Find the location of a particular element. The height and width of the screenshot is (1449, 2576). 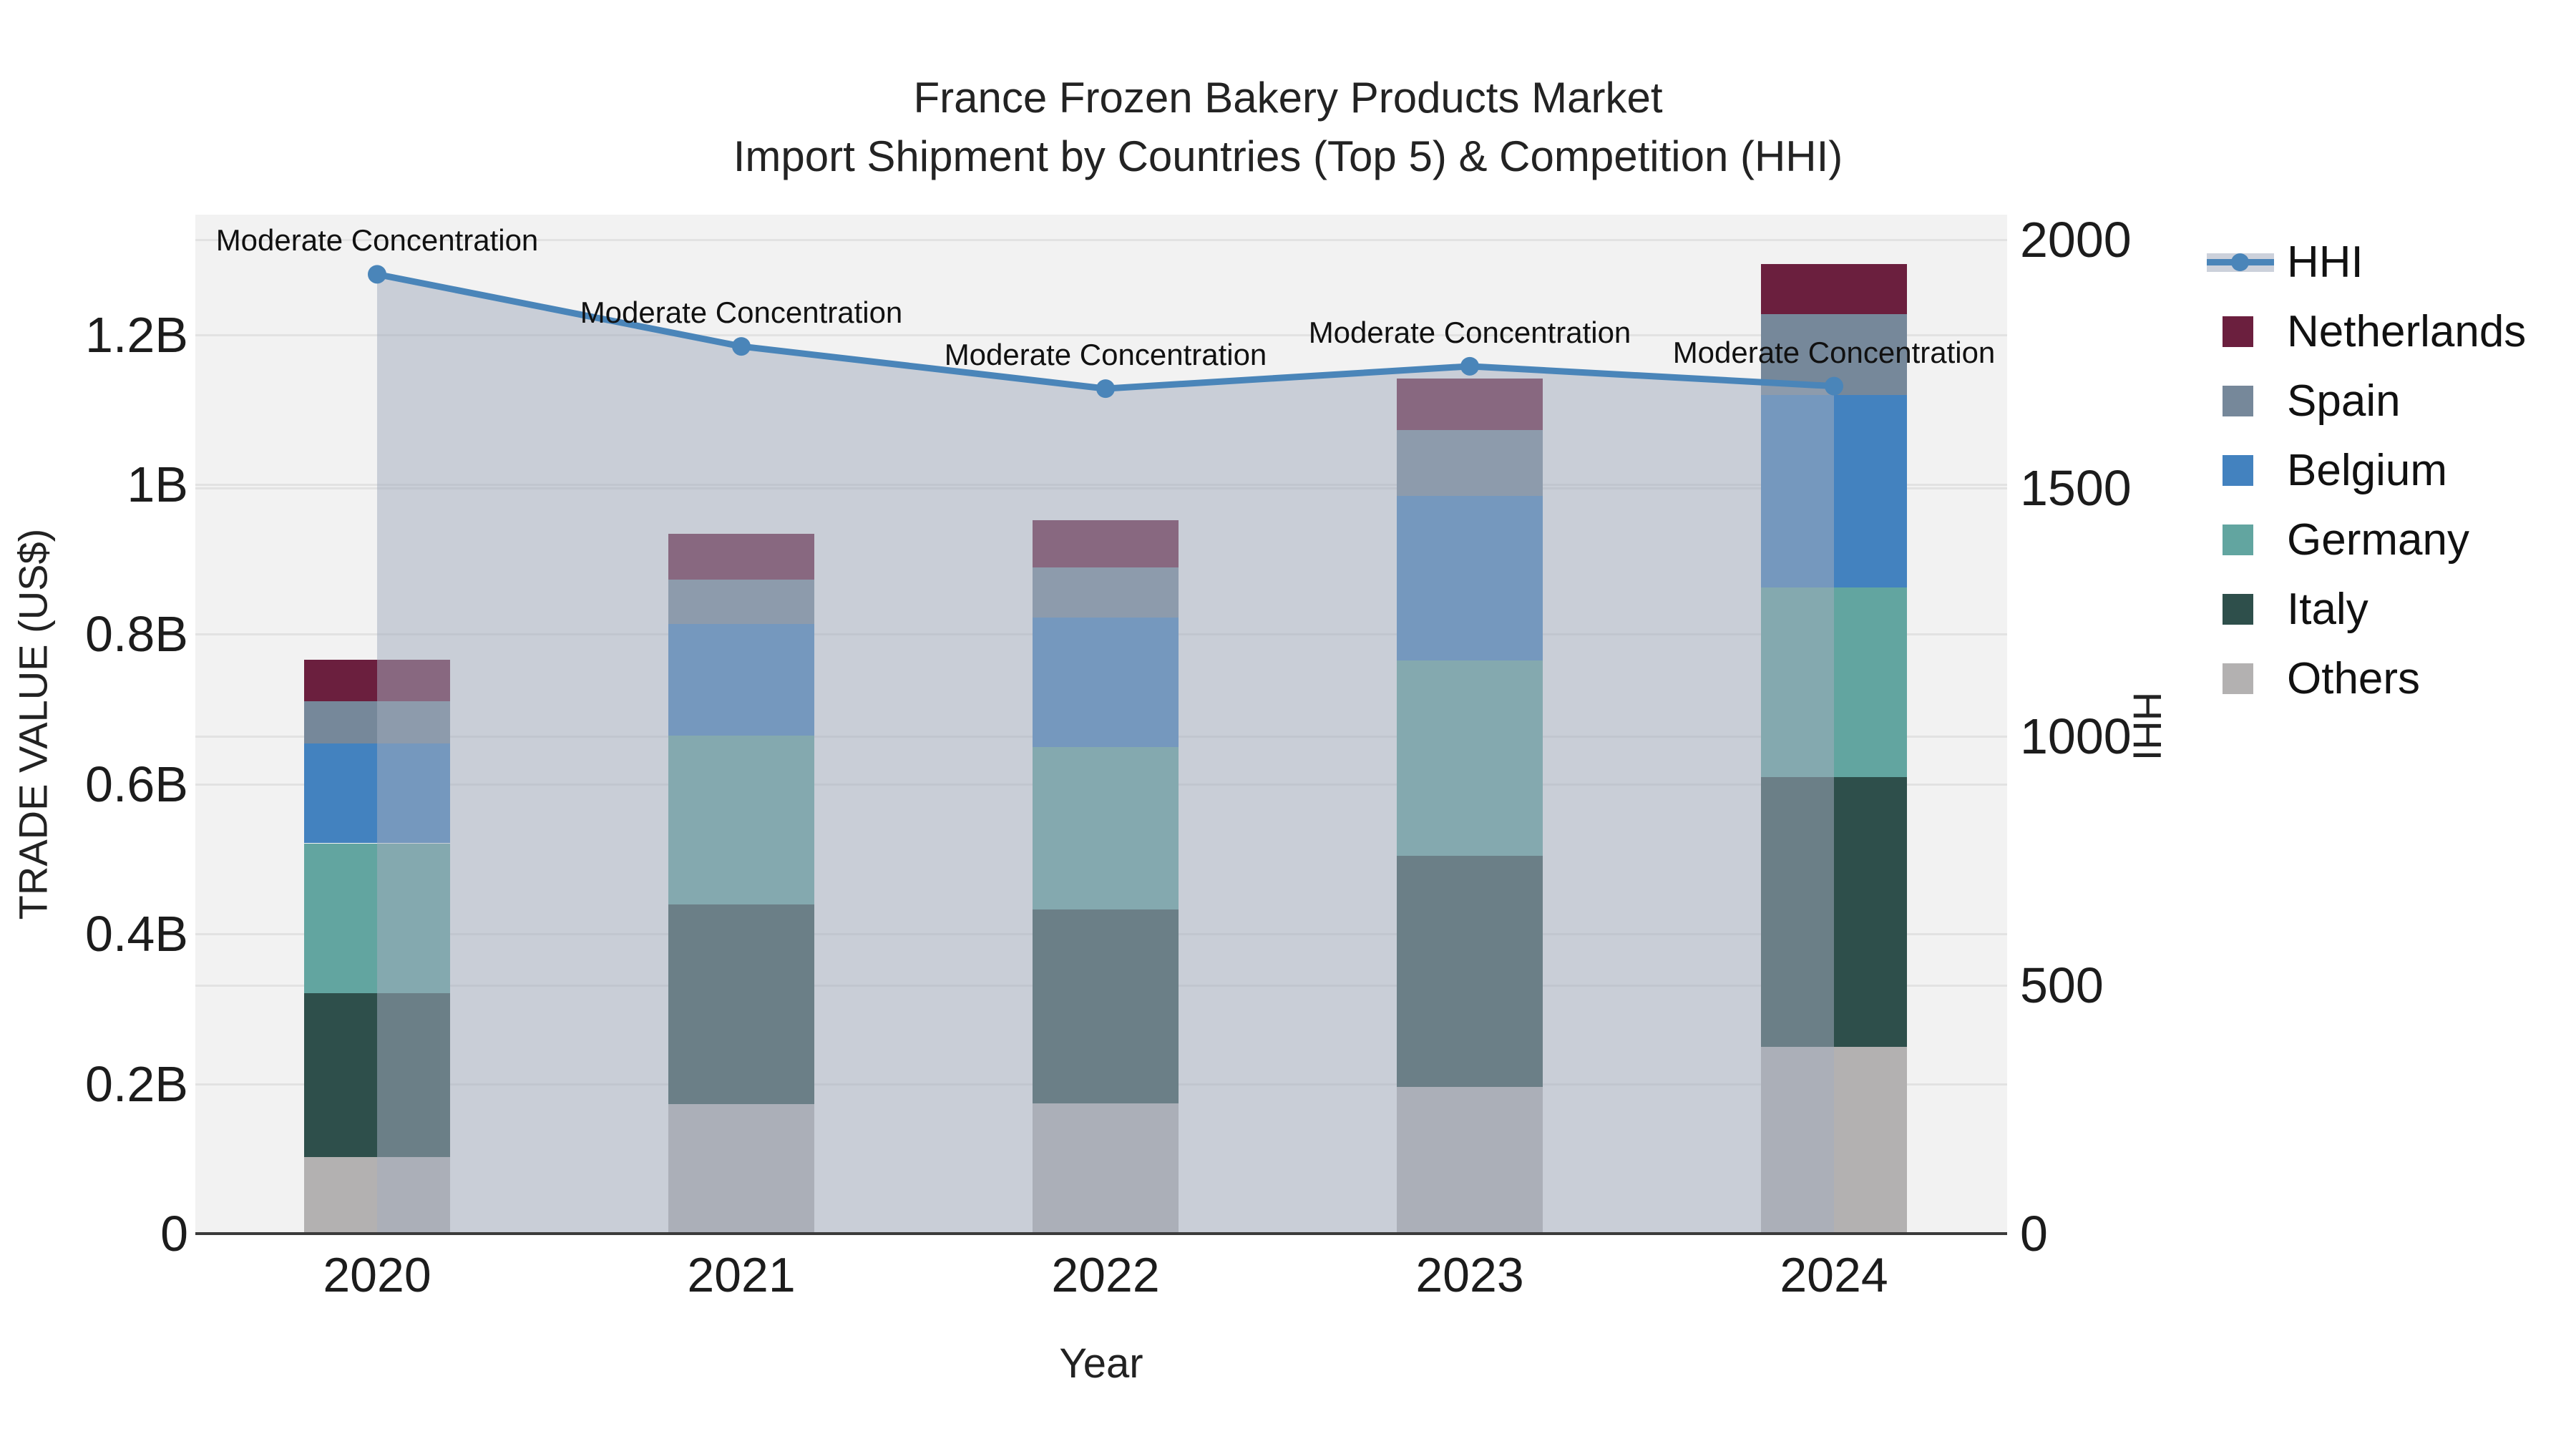

legend-label-spain: Spain is located at coordinates (2344, 401).